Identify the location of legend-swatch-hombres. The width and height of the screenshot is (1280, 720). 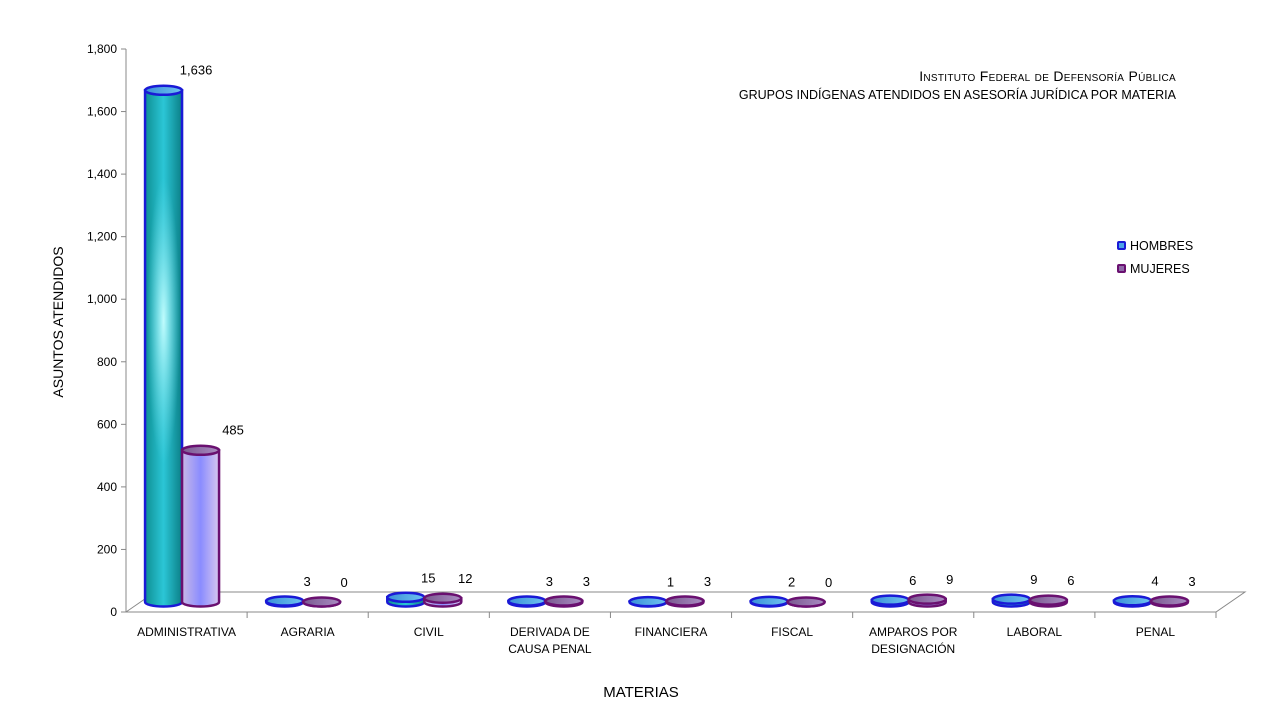
(1121, 245).